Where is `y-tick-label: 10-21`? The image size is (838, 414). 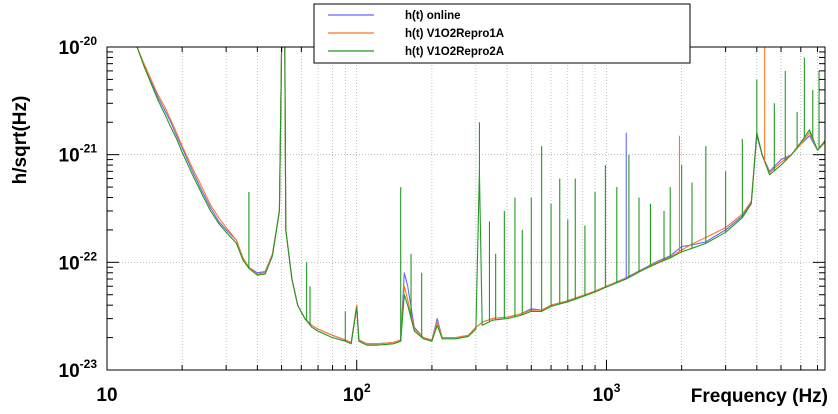 y-tick-label: 10-21 is located at coordinates (78, 154).